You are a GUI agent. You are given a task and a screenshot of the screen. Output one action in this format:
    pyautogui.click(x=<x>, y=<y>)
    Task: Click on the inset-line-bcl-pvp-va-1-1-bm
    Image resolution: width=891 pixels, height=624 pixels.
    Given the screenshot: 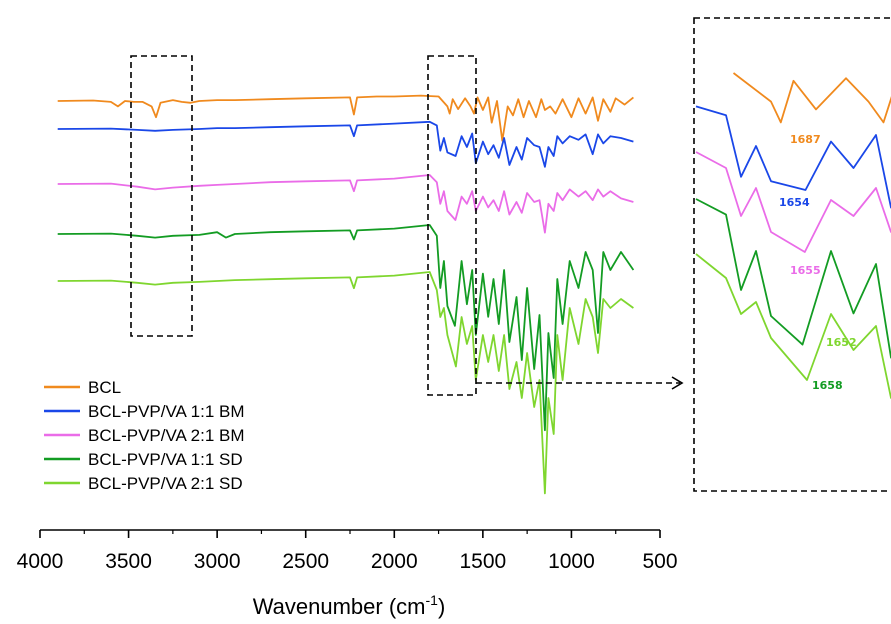 What is the action you would take?
    pyautogui.click(x=793, y=157)
    